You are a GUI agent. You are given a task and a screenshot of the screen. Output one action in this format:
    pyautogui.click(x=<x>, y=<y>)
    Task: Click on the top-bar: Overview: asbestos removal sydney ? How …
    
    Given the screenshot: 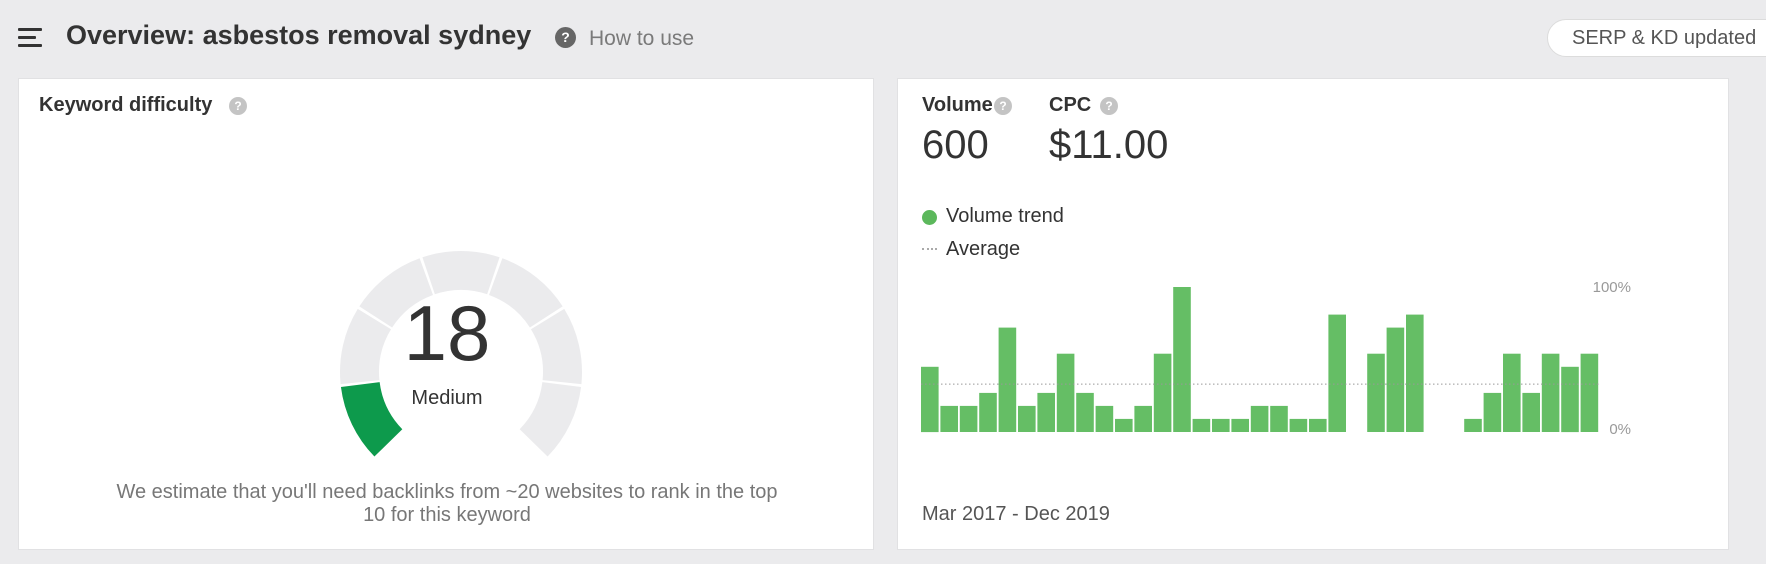 What is the action you would take?
    pyautogui.click(x=883, y=37)
    